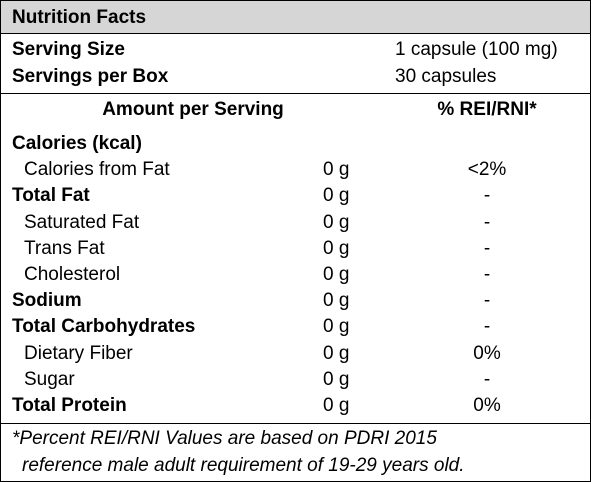 The image size is (591, 482). What do you see at coordinates (79, 17) in the screenshot?
I see `title: Nutrition Facts` at bounding box center [79, 17].